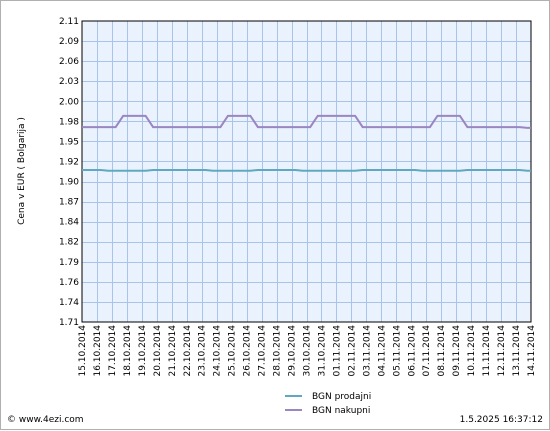  I want to click on x-tick-label: 10.11.2014, so click(472, 351).